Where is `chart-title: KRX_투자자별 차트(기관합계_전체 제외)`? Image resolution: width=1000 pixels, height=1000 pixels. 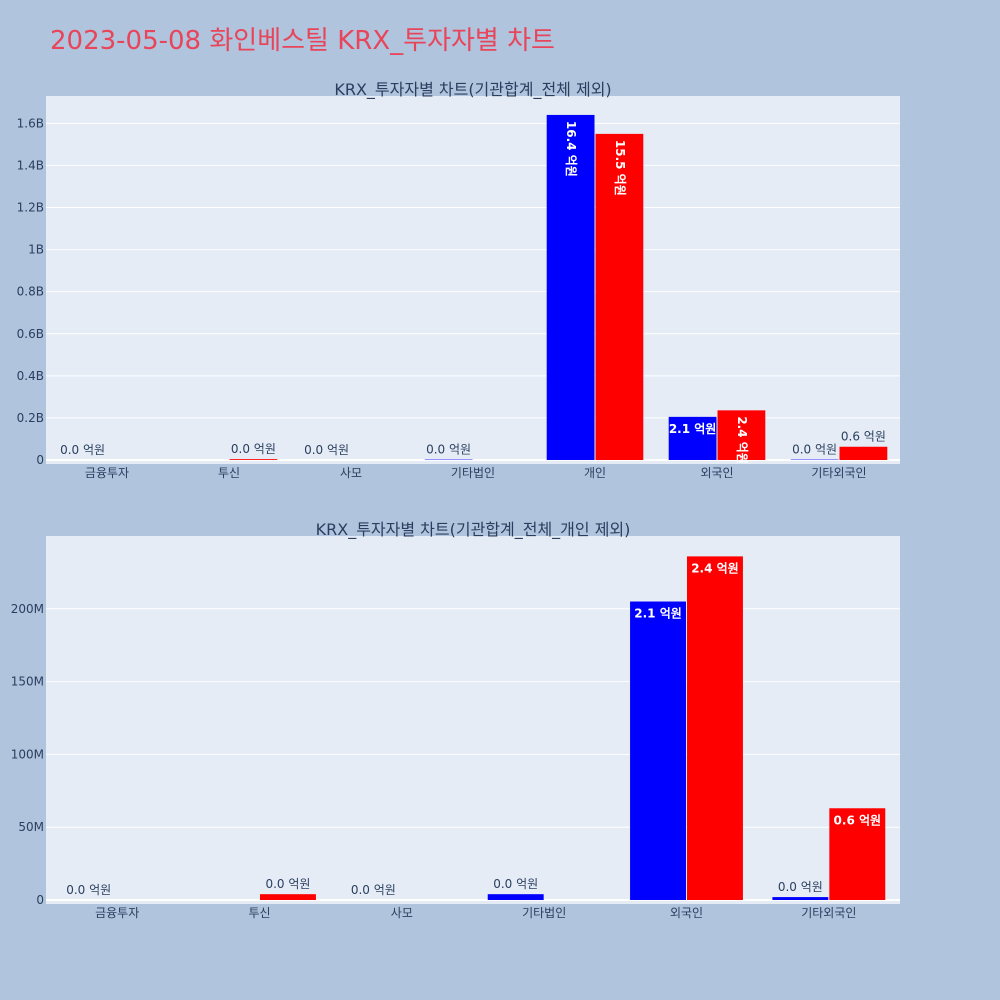 chart-title: KRX_투자자별 차트(기관합계_전체 제외) is located at coordinates (472, 90).